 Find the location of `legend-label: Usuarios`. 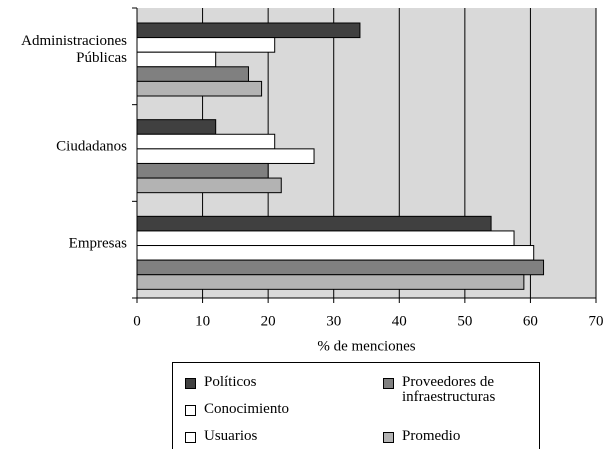

legend-label: Usuarios is located at coordinates (231, 436).